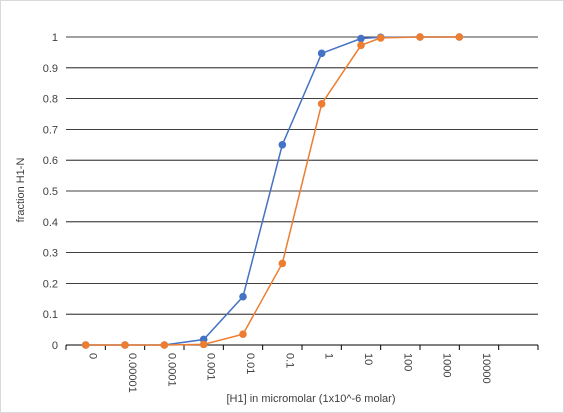 The height and width of the screenshot is (413, 564). I want to click on x-tick-label: 0.0001, so click(171, 370).